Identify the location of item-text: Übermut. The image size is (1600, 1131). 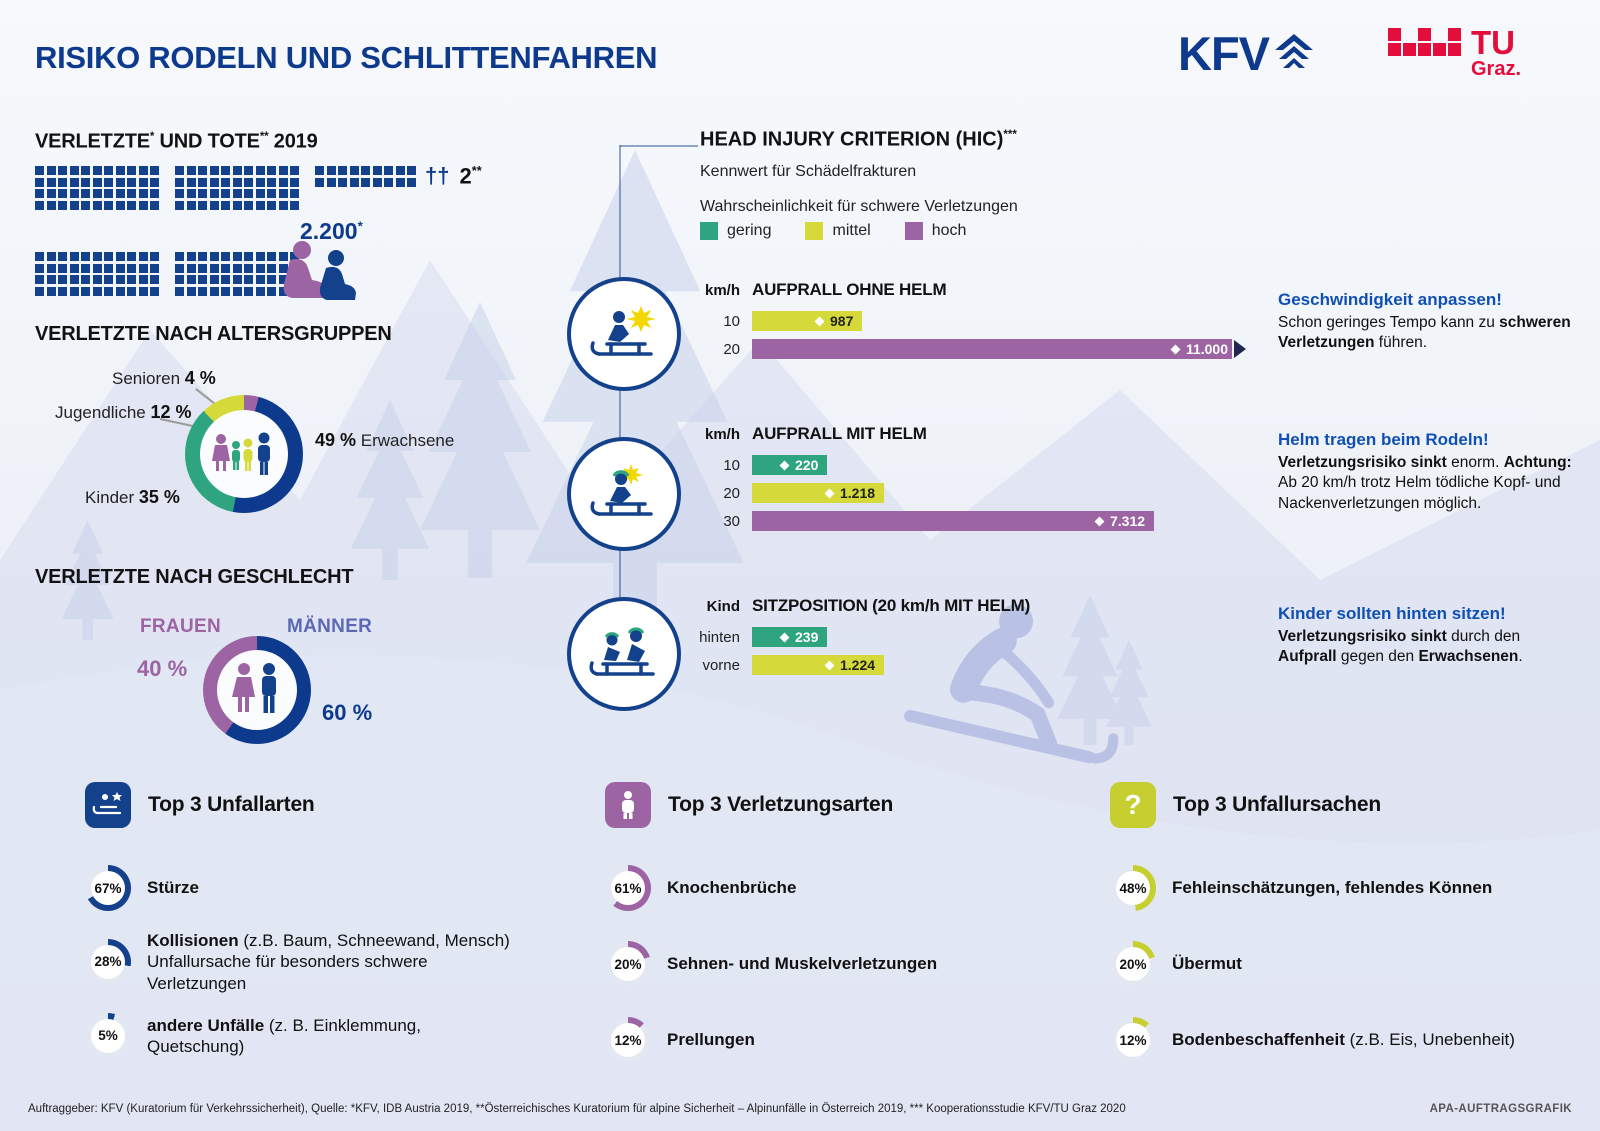
(1207, 964).